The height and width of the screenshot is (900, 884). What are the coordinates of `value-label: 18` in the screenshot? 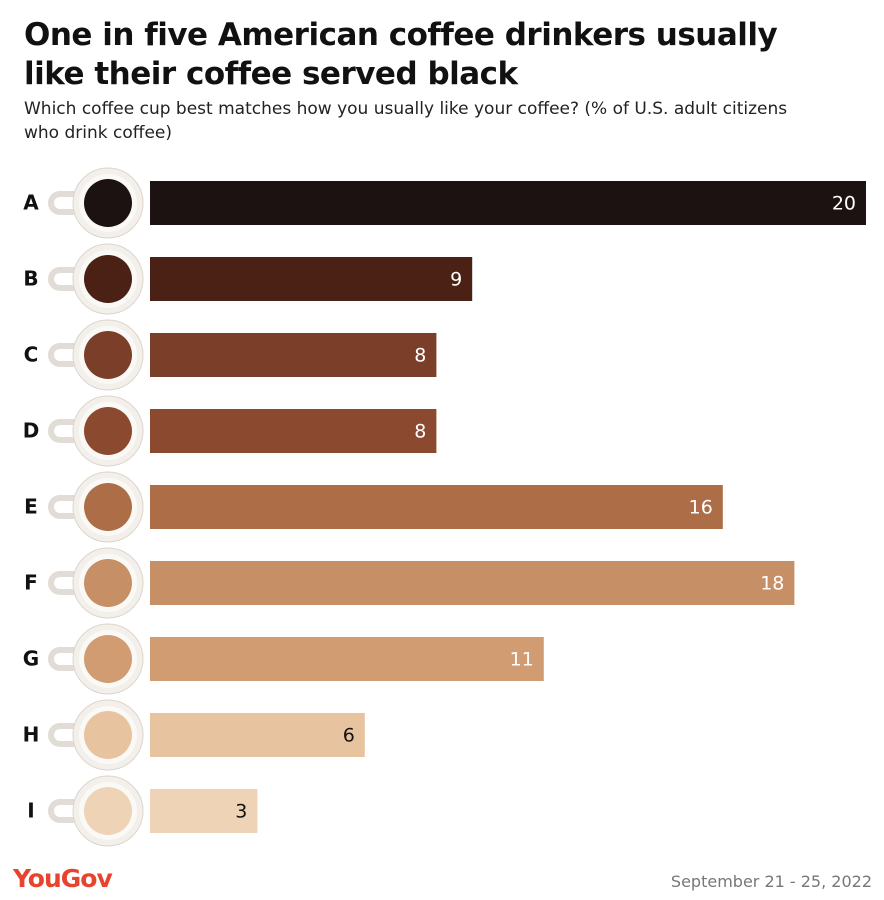 It's located at (772, 584).